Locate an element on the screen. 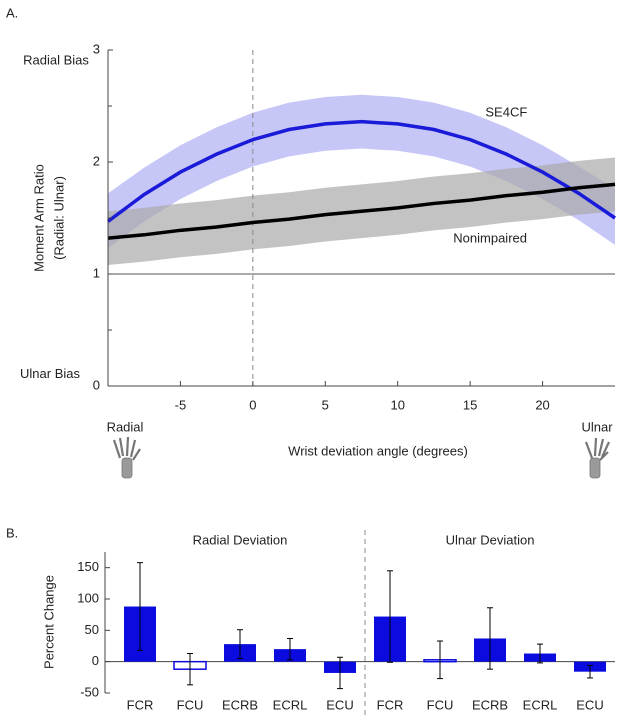  annotation: Ulnar is located at coordinates (597, 426).